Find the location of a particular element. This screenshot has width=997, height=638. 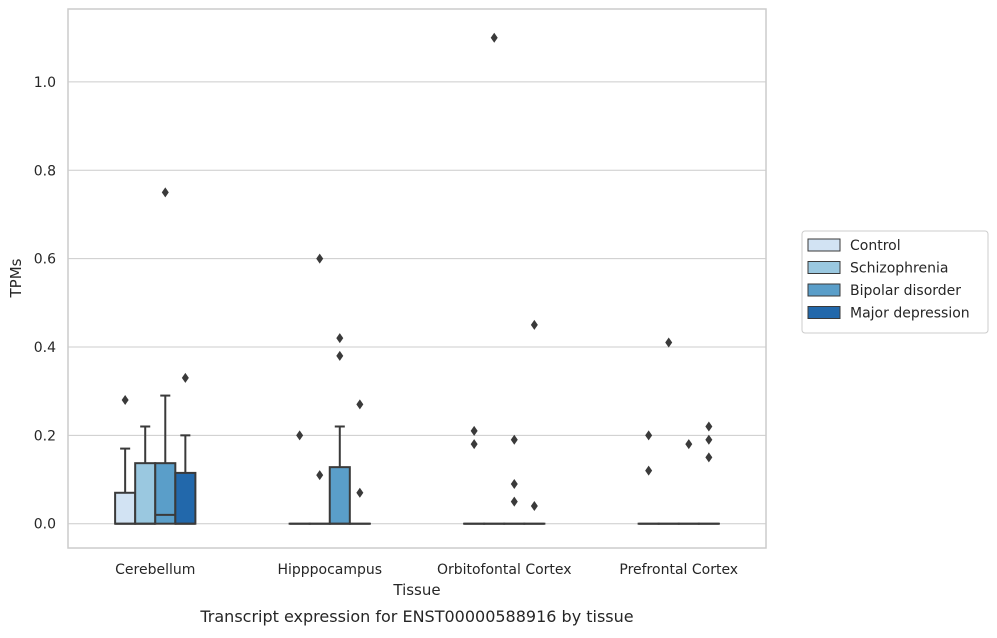

y-tick-label: 1.0 is located at coordinates (45, 83).